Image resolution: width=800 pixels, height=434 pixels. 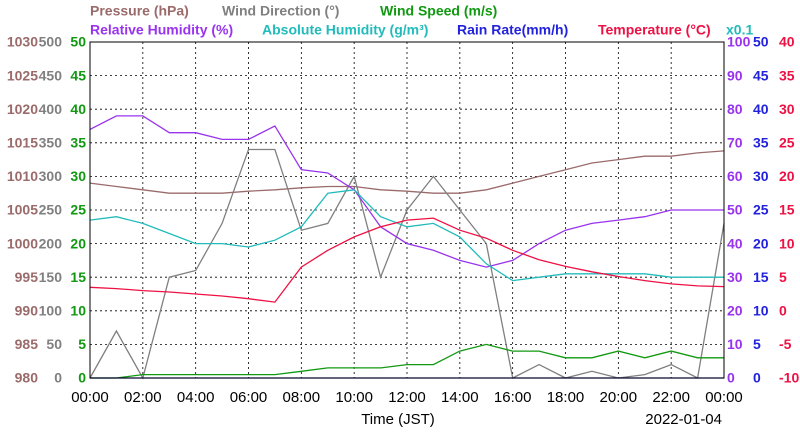 What do you see at coordinates (22, 143) in the screenshot?
I see `y-tick-label: 1015` at bounding box center [22, 143].